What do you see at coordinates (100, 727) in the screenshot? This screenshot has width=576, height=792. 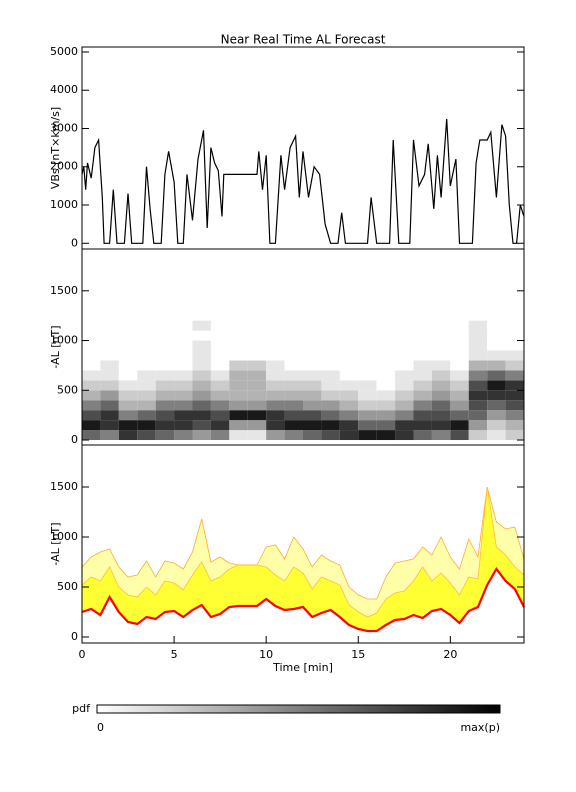 I see `colorbar-tick-label: 0` at bounding box center [100, 727].